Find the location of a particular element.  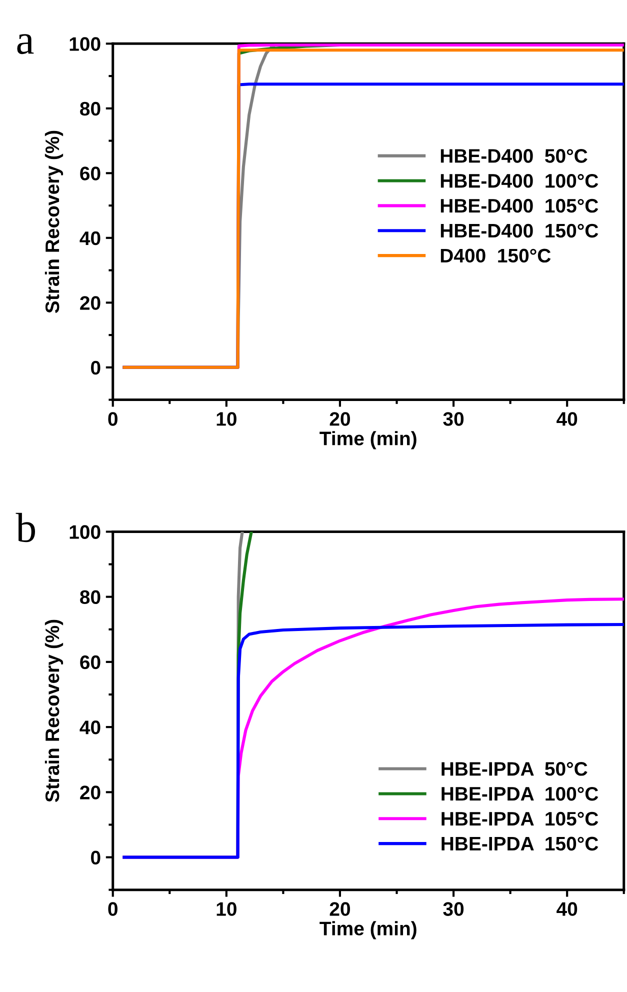

legend-label: HBE-D400 100°C is located at coordinates (519, 181).